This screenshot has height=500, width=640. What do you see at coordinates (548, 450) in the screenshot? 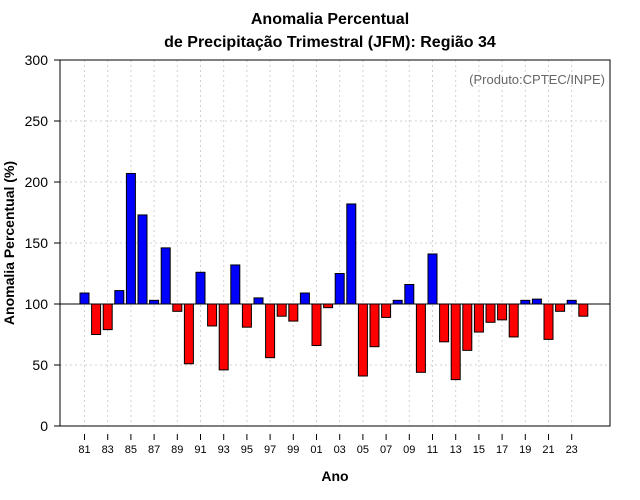
I see `x-tick-label: 21` at bounding box center [548, 450].